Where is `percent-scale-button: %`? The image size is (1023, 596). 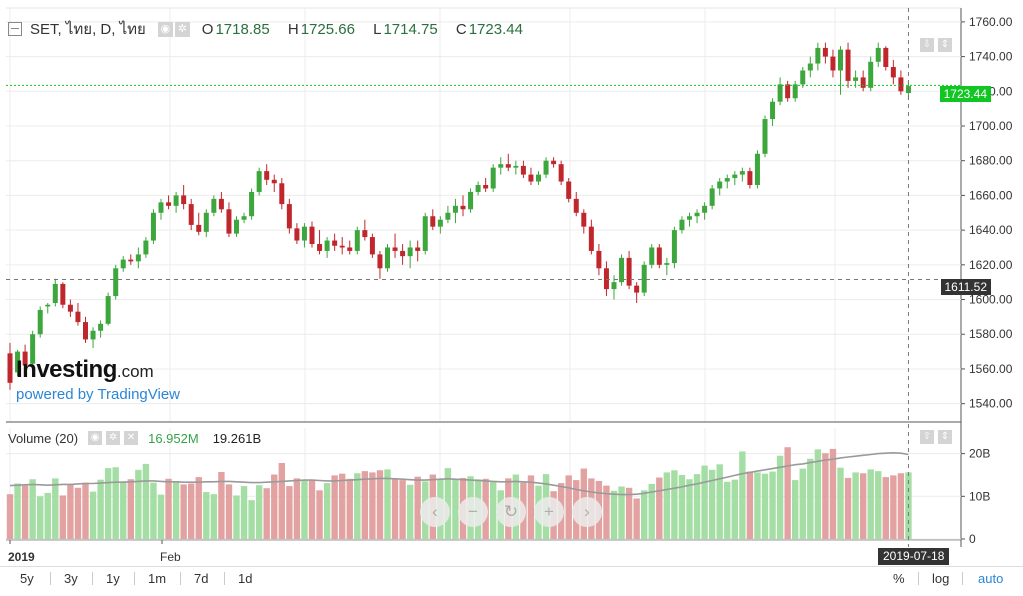 percent-scale-button: % is located at coordinates (899, 578).